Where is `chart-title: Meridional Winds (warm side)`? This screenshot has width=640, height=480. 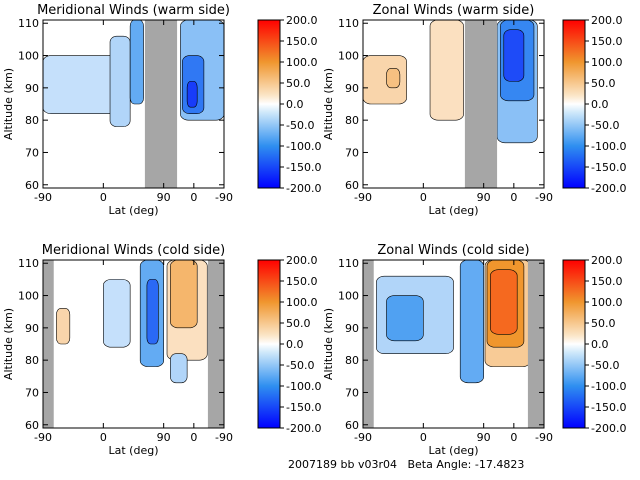 chart-title: Meridional Winds (warm side) is located at coordinates (133, 10).